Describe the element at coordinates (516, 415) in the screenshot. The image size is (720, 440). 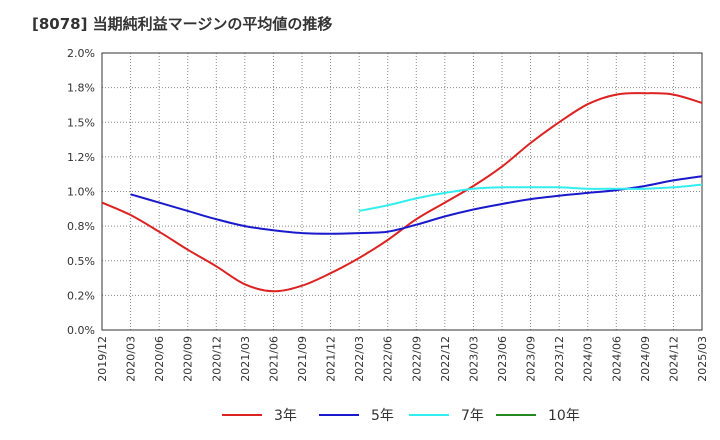
I see `legend-swatch-10y` at that location.